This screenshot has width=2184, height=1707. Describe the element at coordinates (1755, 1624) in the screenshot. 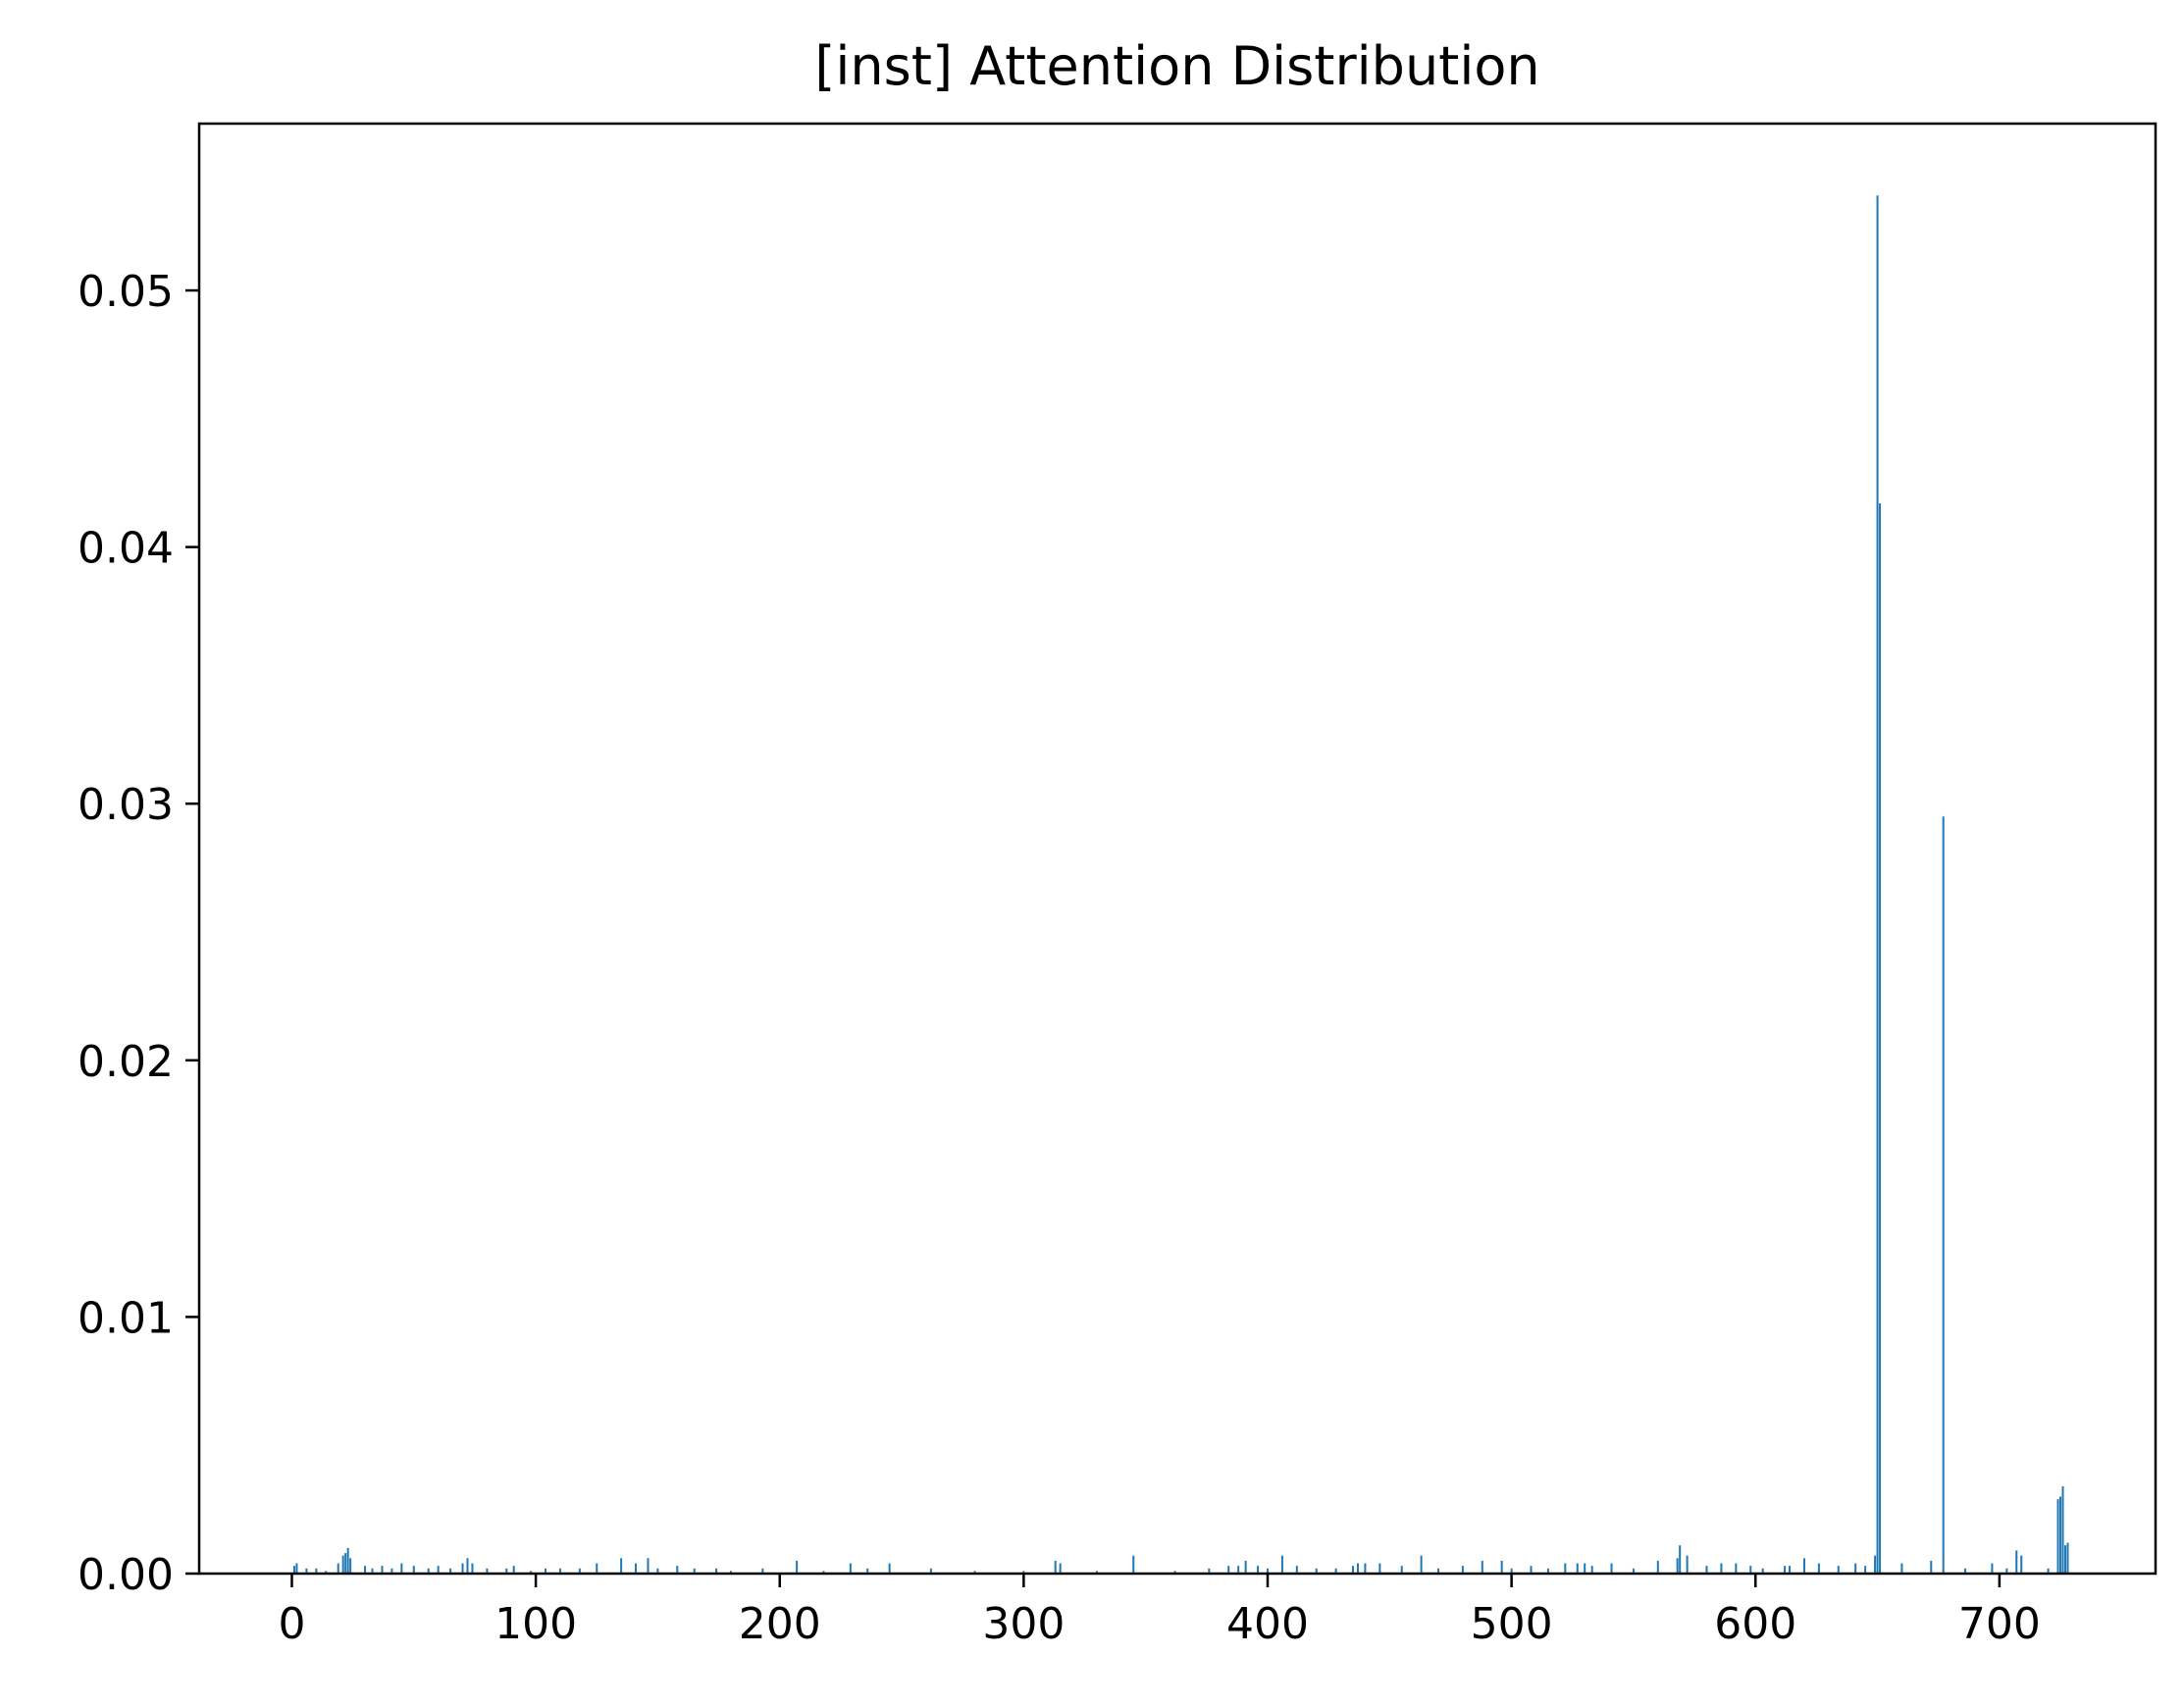

I see `x-tick-label: 600` at that location.